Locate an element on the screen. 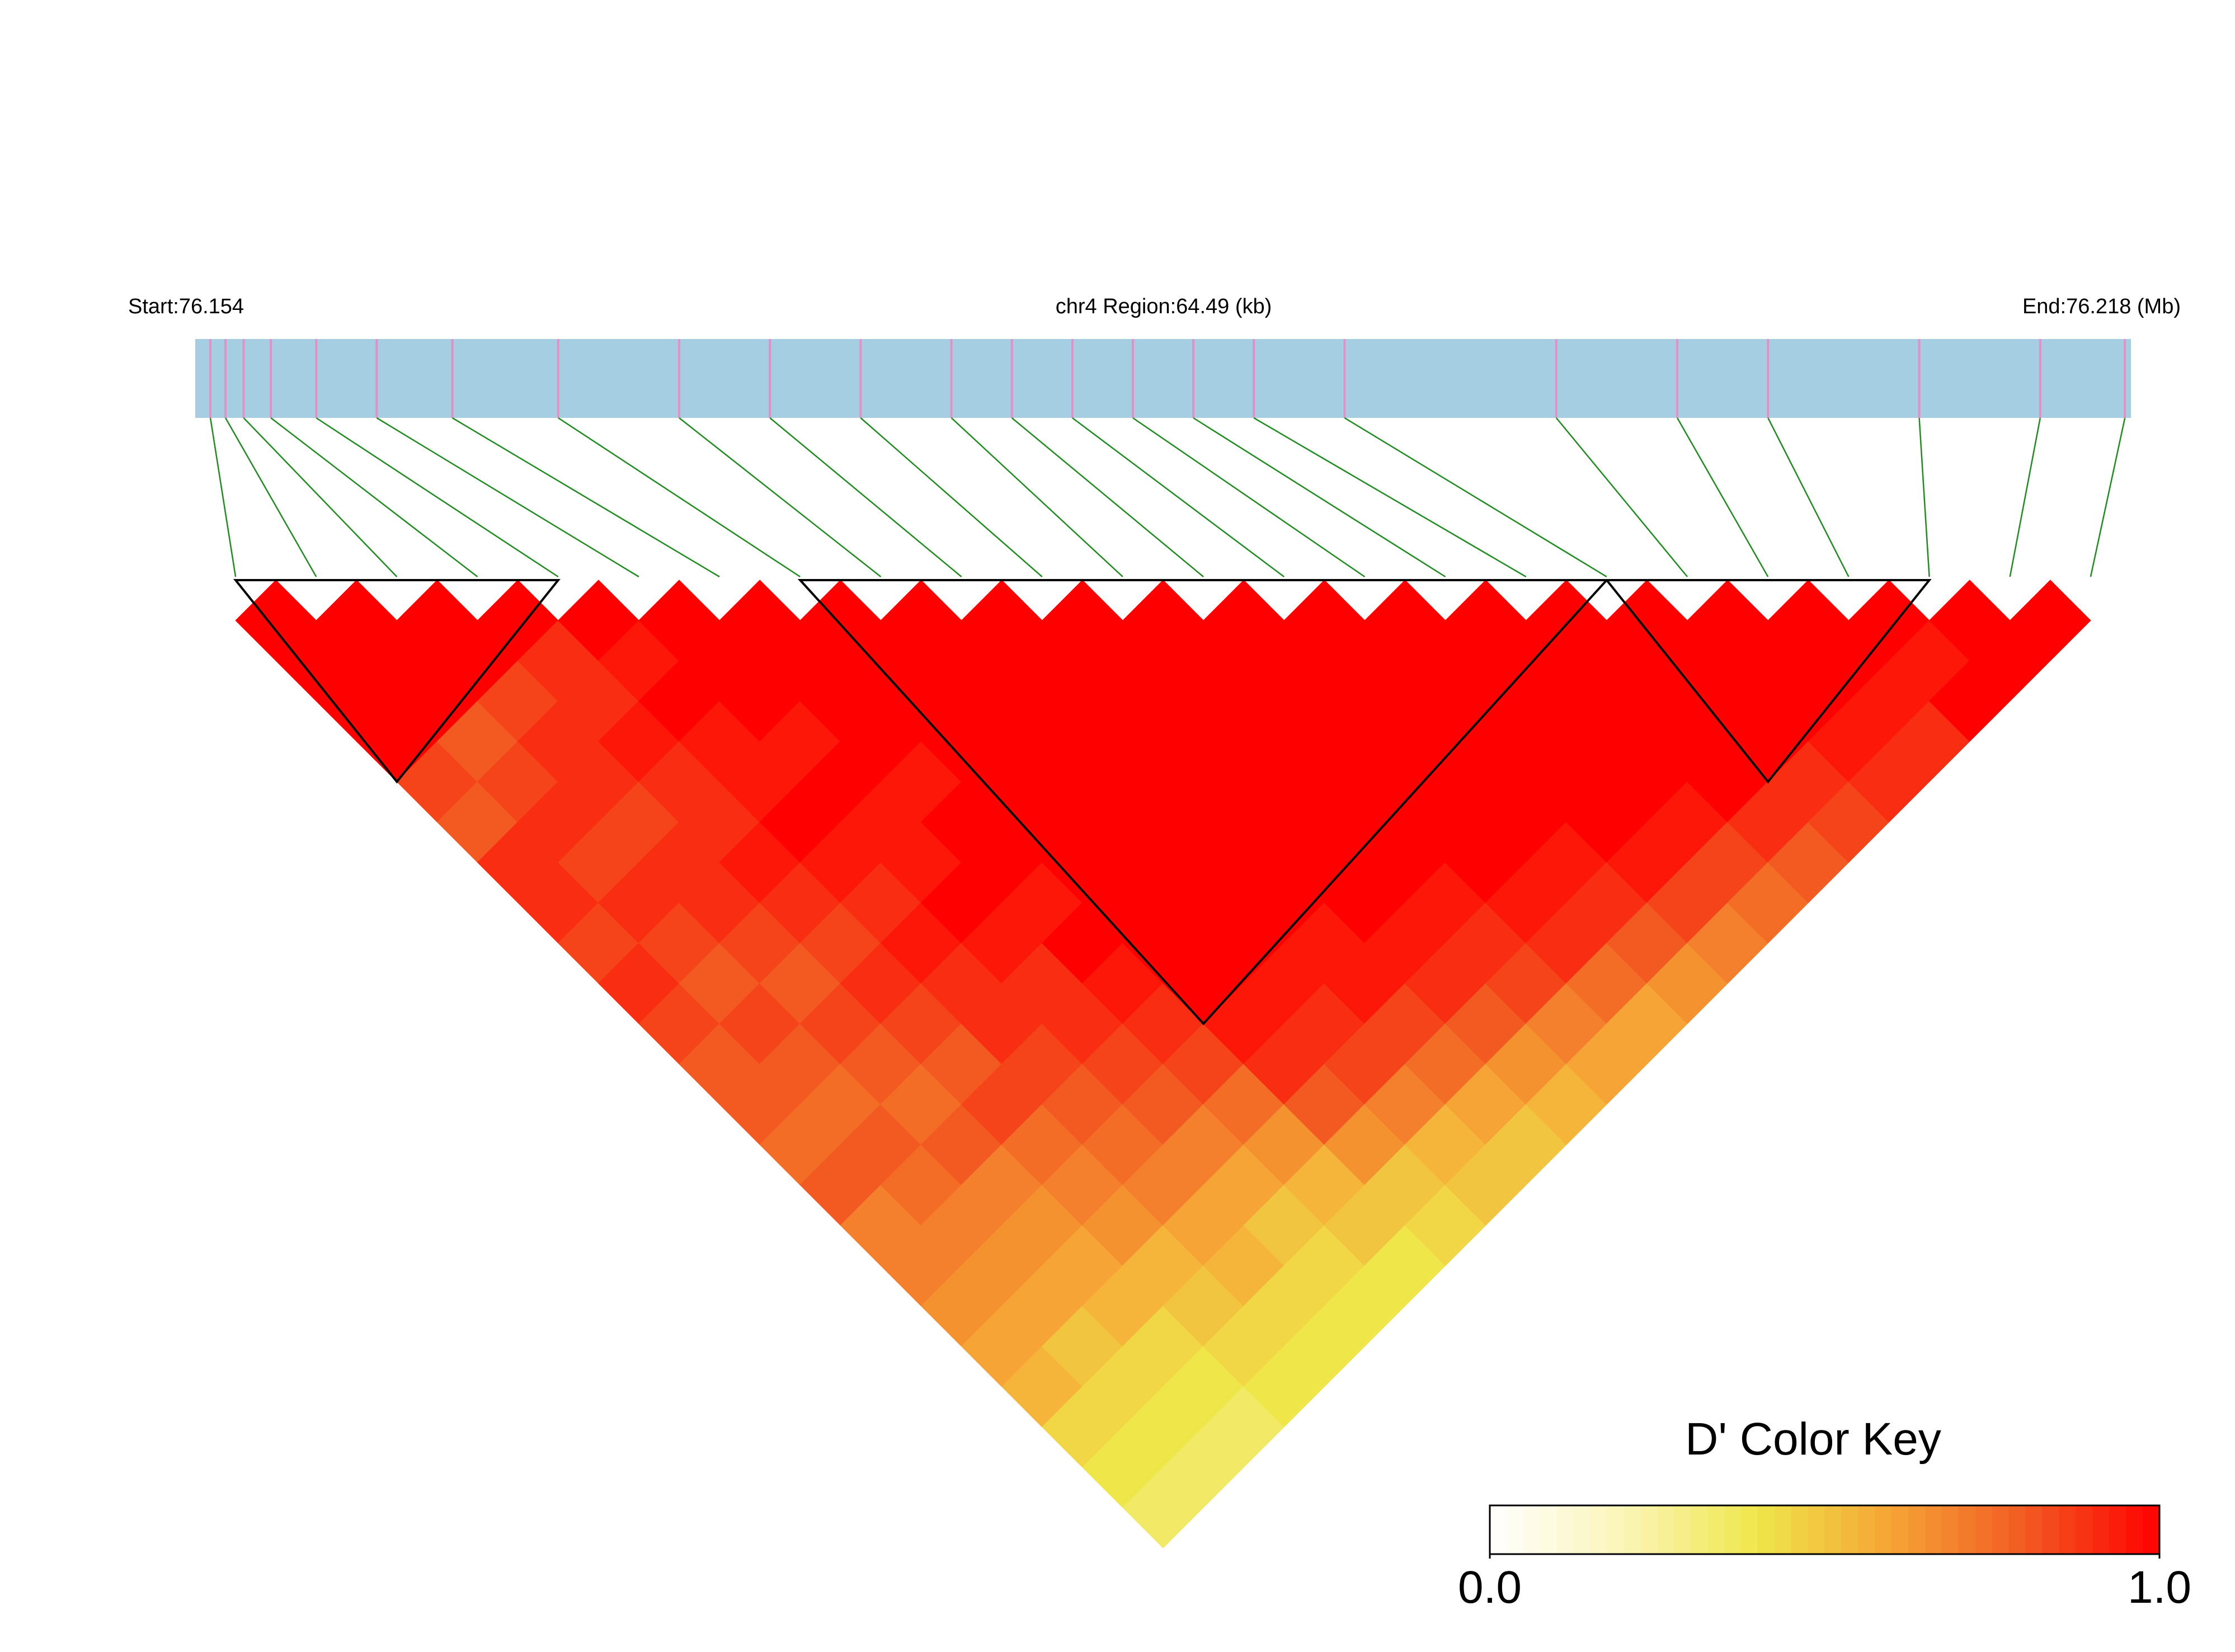 This screenshot has height=1652, width=2235. color-key-frame is located at coordinates (1825, 1529).